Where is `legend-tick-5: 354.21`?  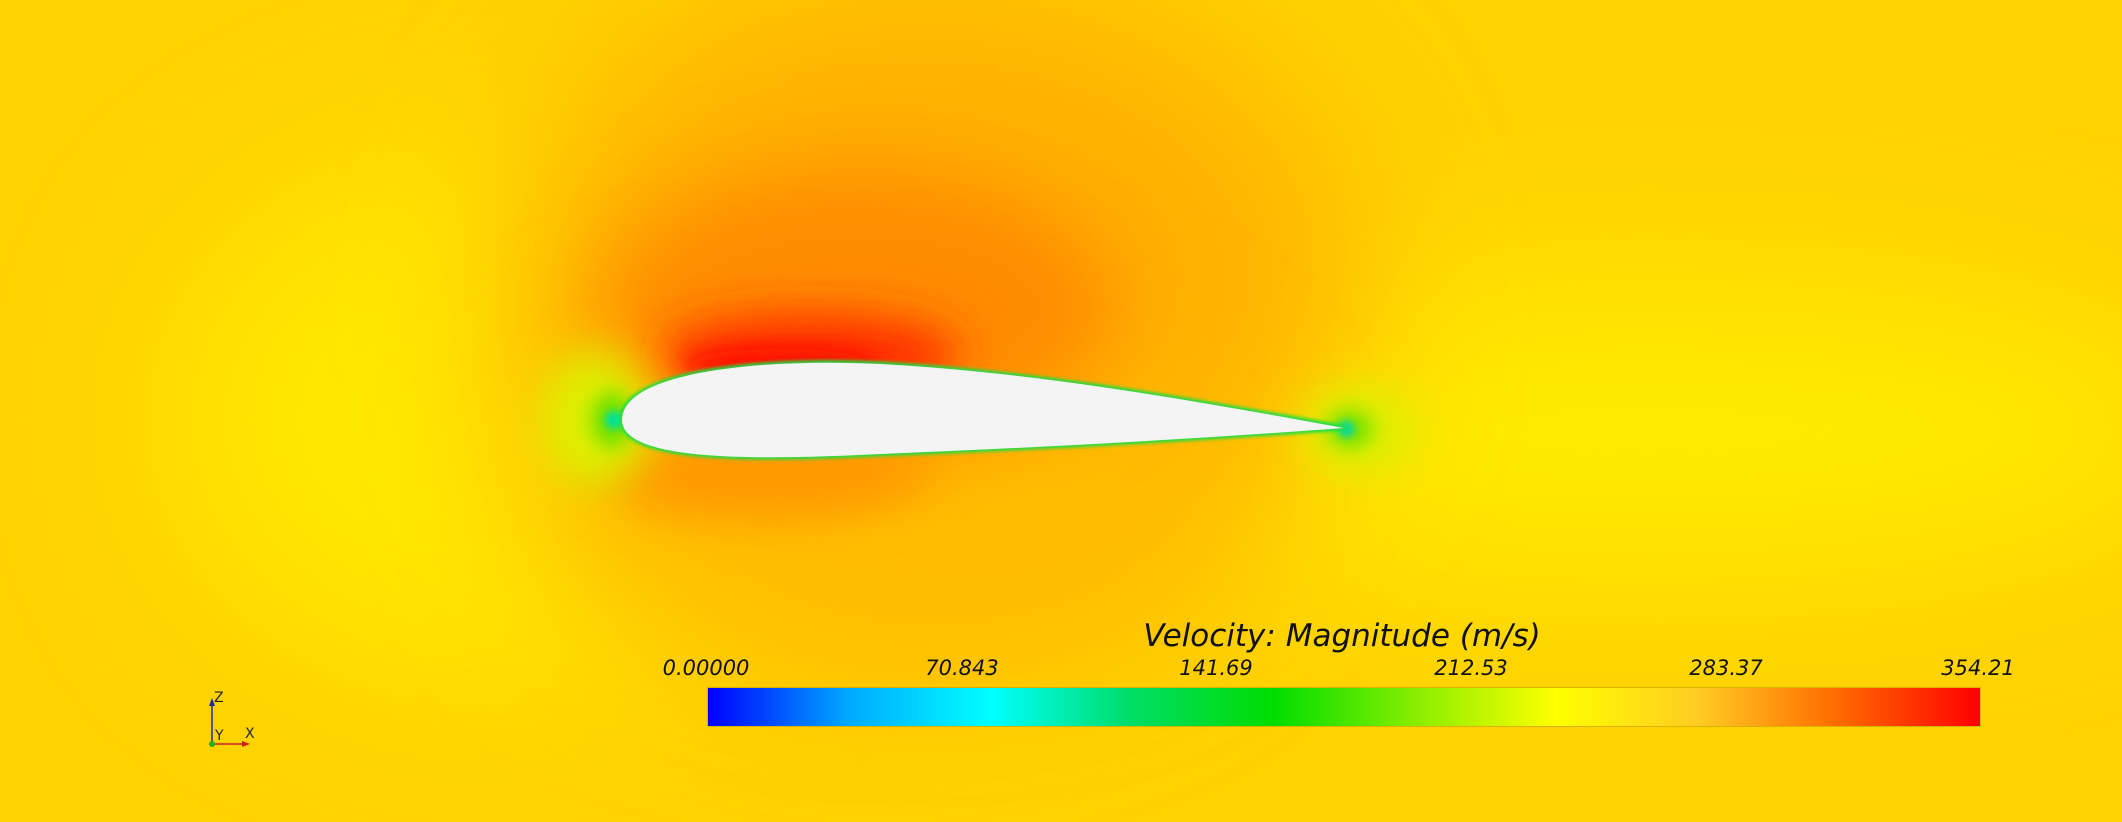
legend-tick-5: 354.21 is located at coordinates (1978, 668).